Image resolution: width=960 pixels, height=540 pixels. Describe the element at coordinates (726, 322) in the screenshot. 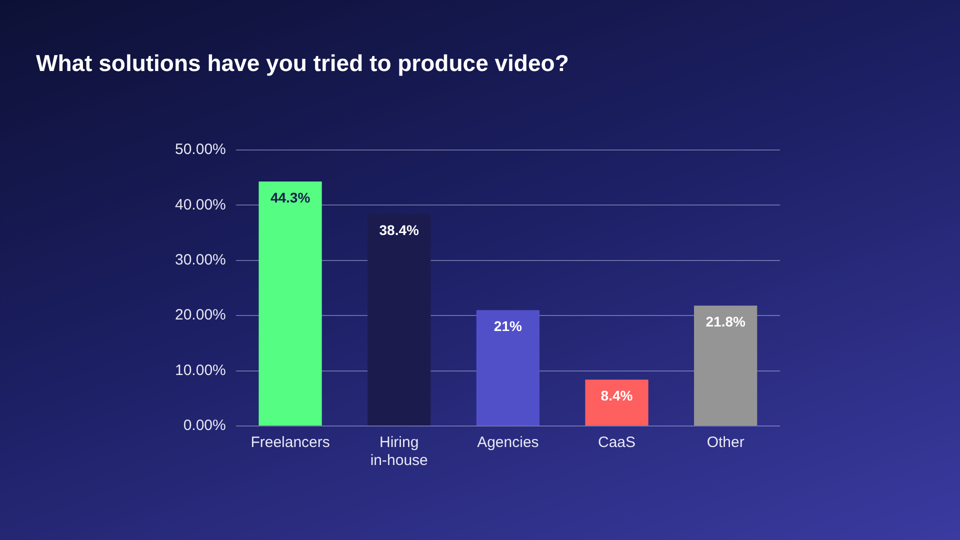

I see `data-label: 21.8%` at that location.